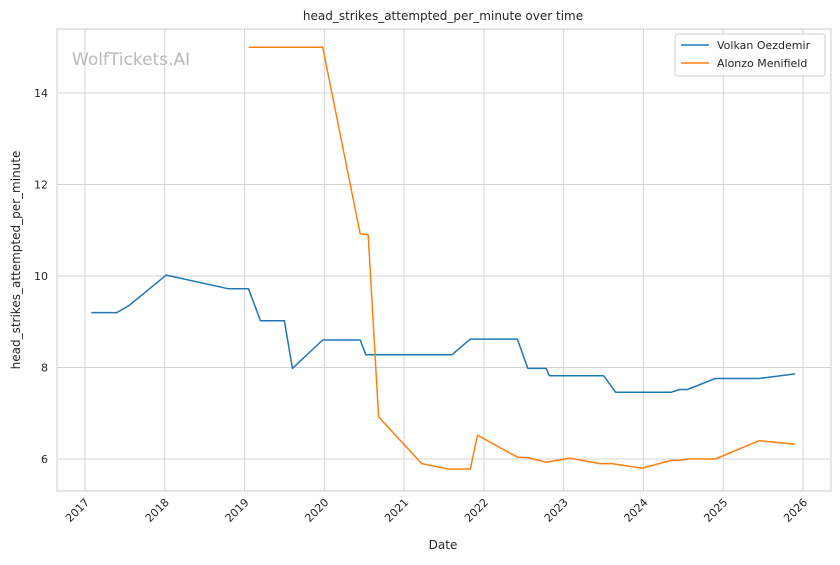  Describe the element at coordinates (131, 60) in the screenshot. I see `watermark-text: WolfTickets.AI` at that location.